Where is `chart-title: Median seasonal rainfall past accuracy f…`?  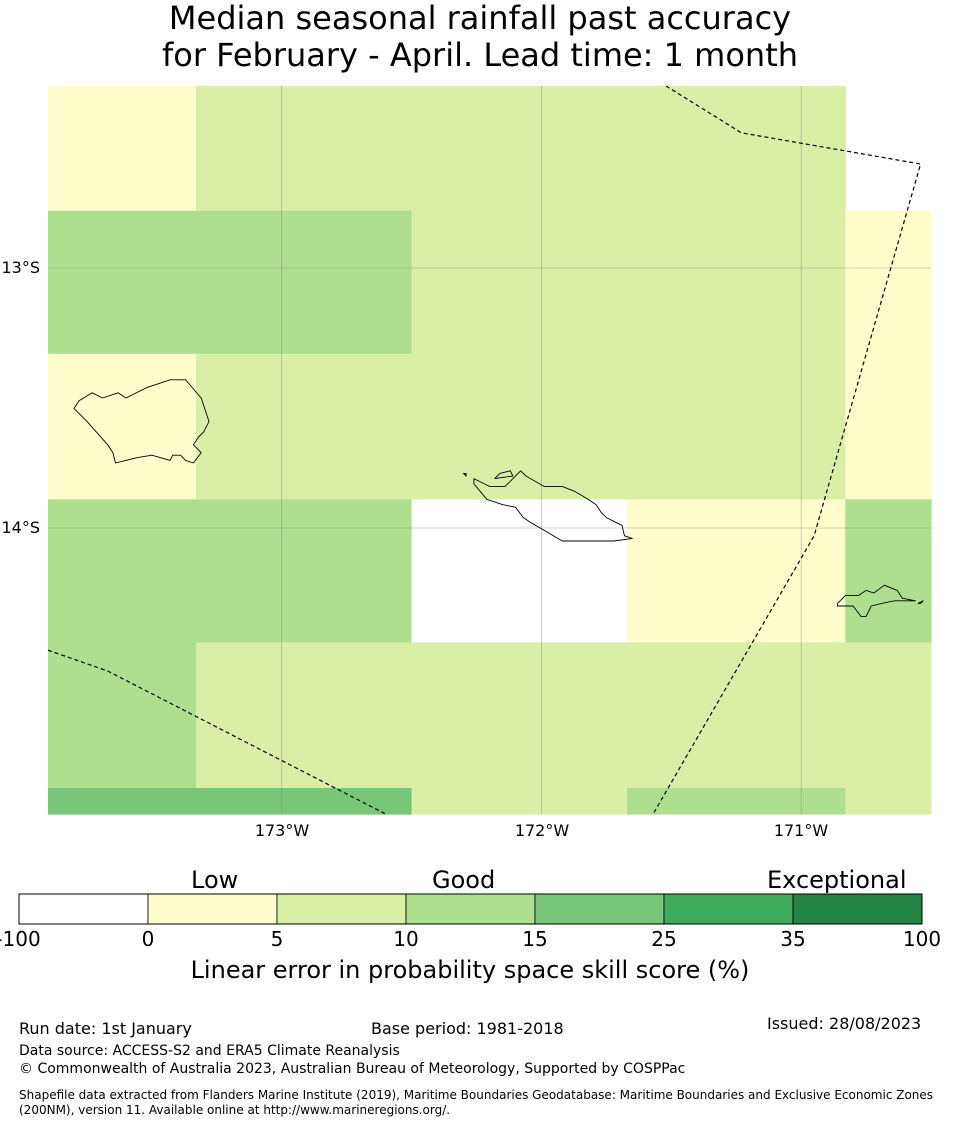
chart-title: Median seasonal rainfall past accuracy f… is located at coordinates (480, 37).